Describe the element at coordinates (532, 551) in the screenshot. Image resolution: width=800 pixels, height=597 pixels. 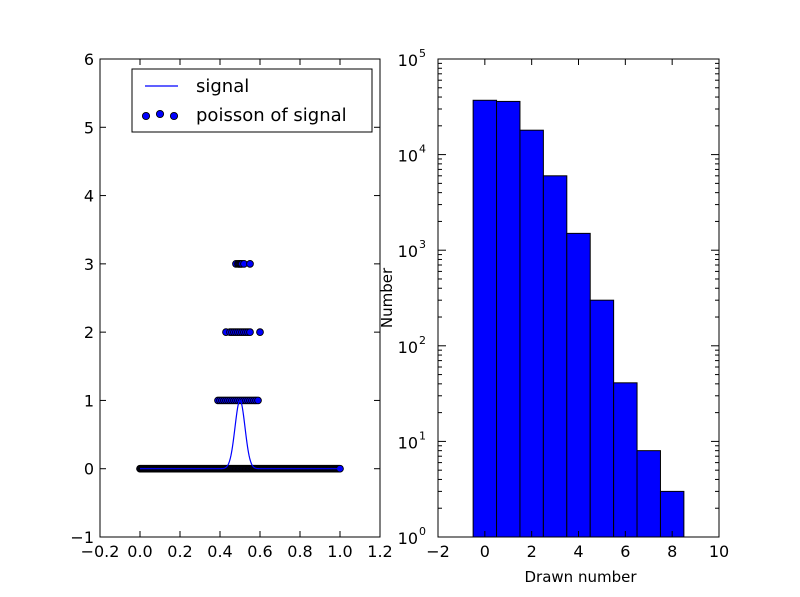
I see `x-tick-label: 2` at that location.